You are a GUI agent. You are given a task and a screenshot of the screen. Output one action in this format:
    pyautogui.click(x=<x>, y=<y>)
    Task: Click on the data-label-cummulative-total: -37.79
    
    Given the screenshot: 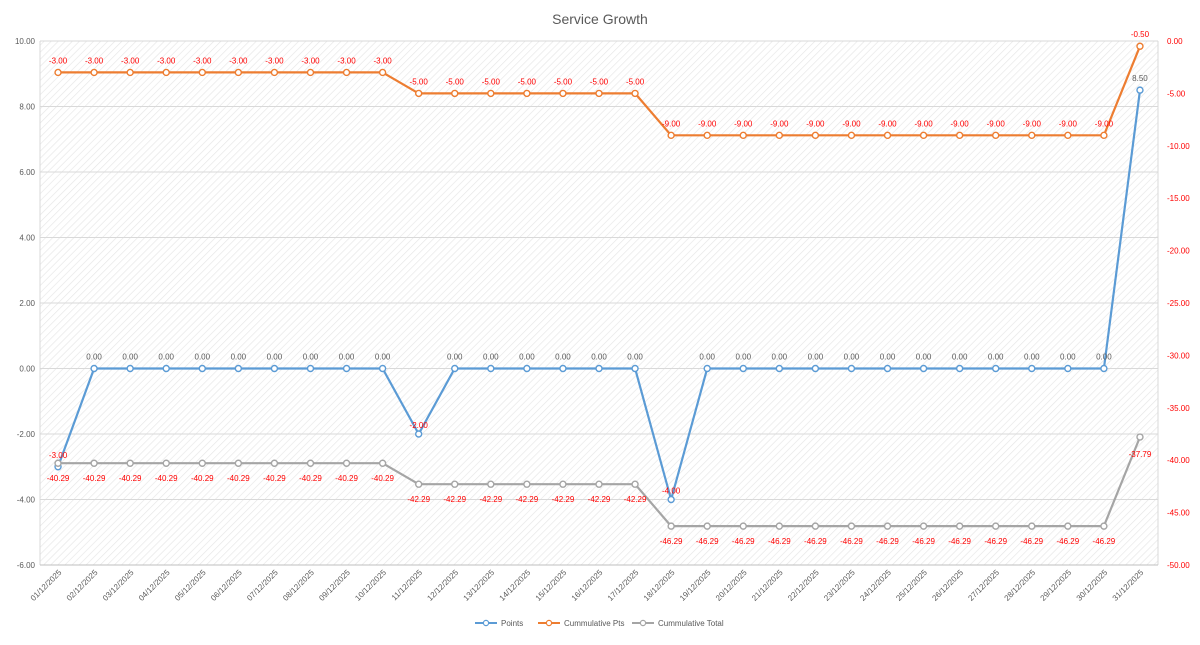 What is the action you would take?
    pyautogui.click(x=1140, y=454)
    